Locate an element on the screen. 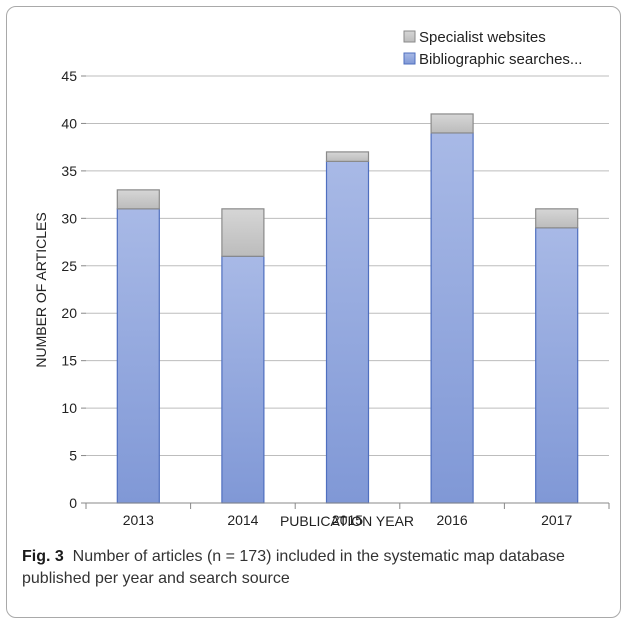  bar-specialist-2016 is located at coordinates (452, 123).